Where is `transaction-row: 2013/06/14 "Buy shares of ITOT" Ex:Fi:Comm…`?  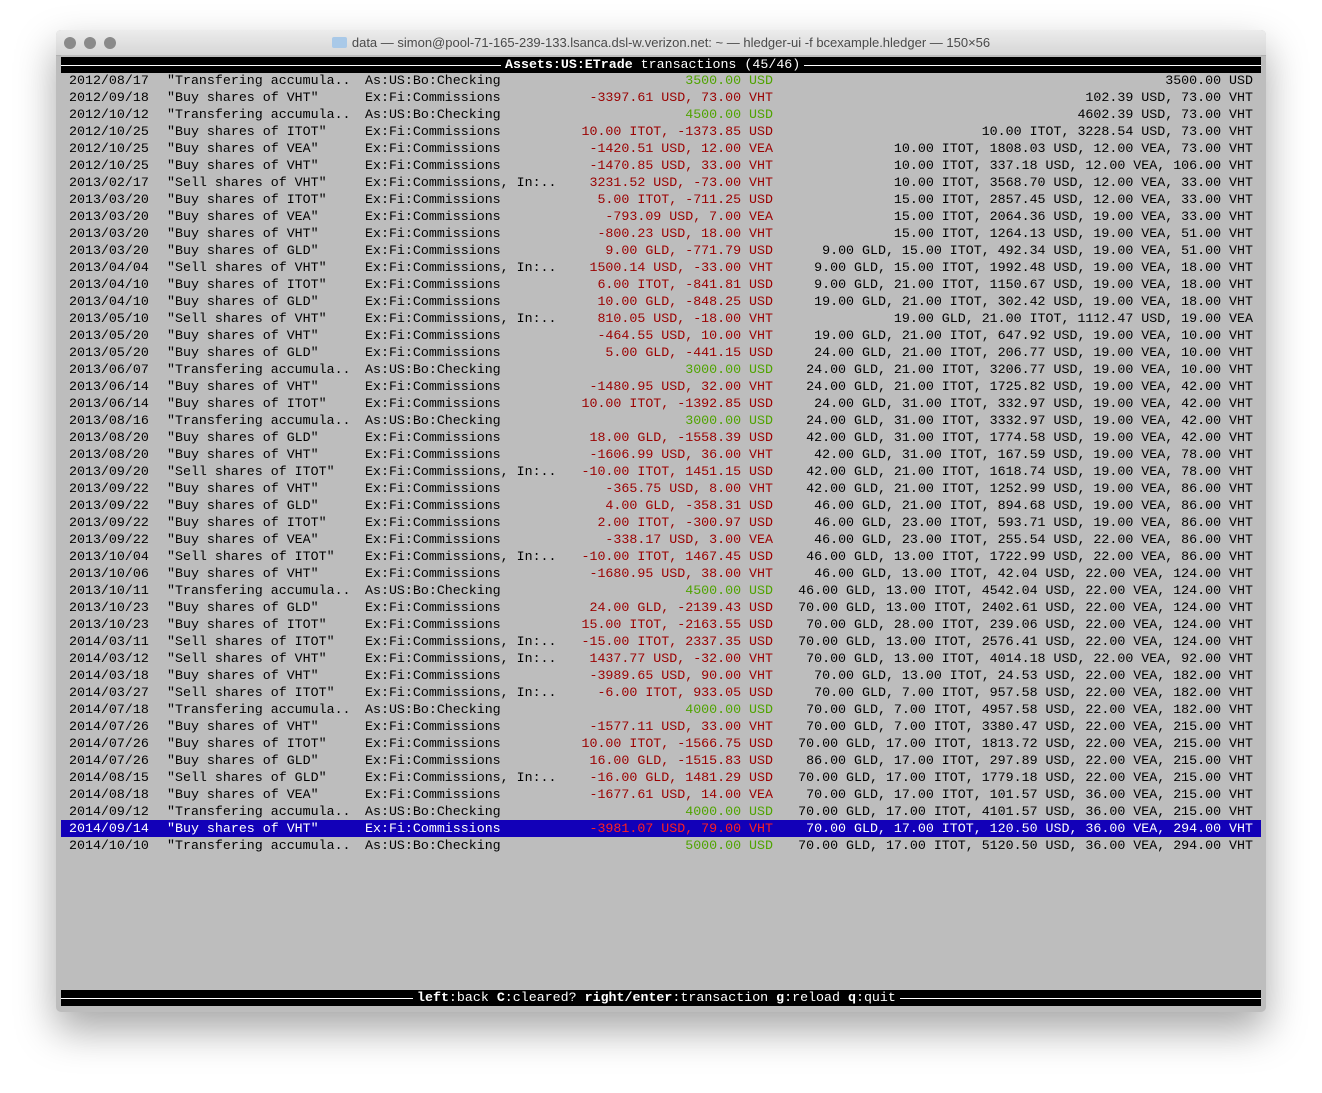 transaction-row: 2013/06/14 "Buy shares of ITOT" Ex:Fi:Comm… is located at coordinates (661, 403).